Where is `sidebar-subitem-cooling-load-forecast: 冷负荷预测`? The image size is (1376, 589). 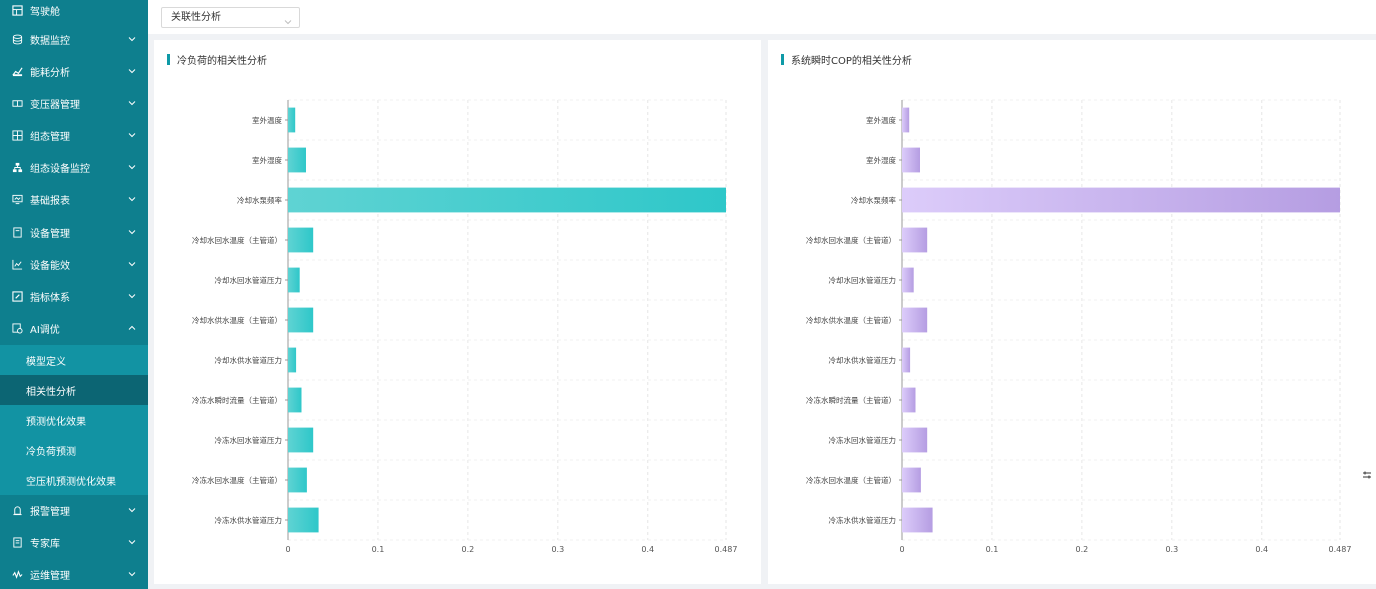
sidebar-subitem-cooling-load-forecast: 冷负荷预测 is located at coordinates (74, 450).